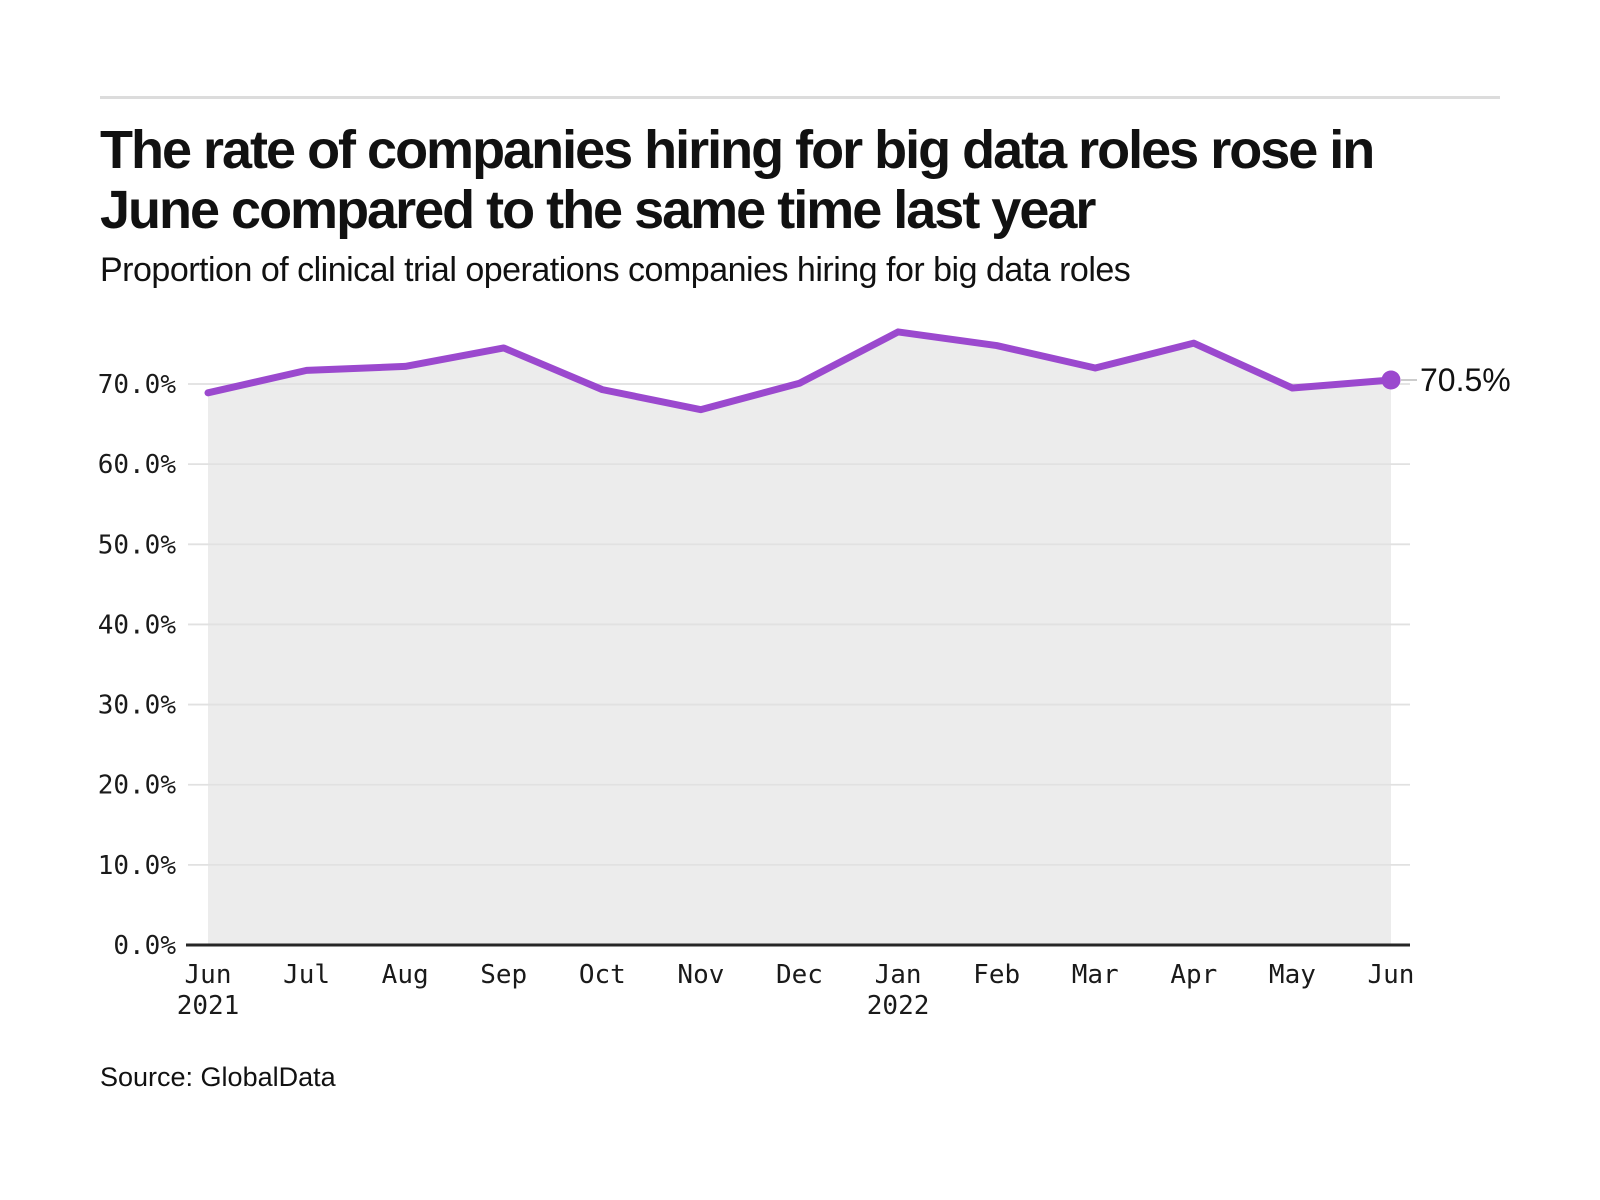 This screenshot has width=1600, height=1200. What do you see at coordinates (208, 1005) in the screenshot?
I see `x-year-label: 2021` at bounding box center [208, 1005].